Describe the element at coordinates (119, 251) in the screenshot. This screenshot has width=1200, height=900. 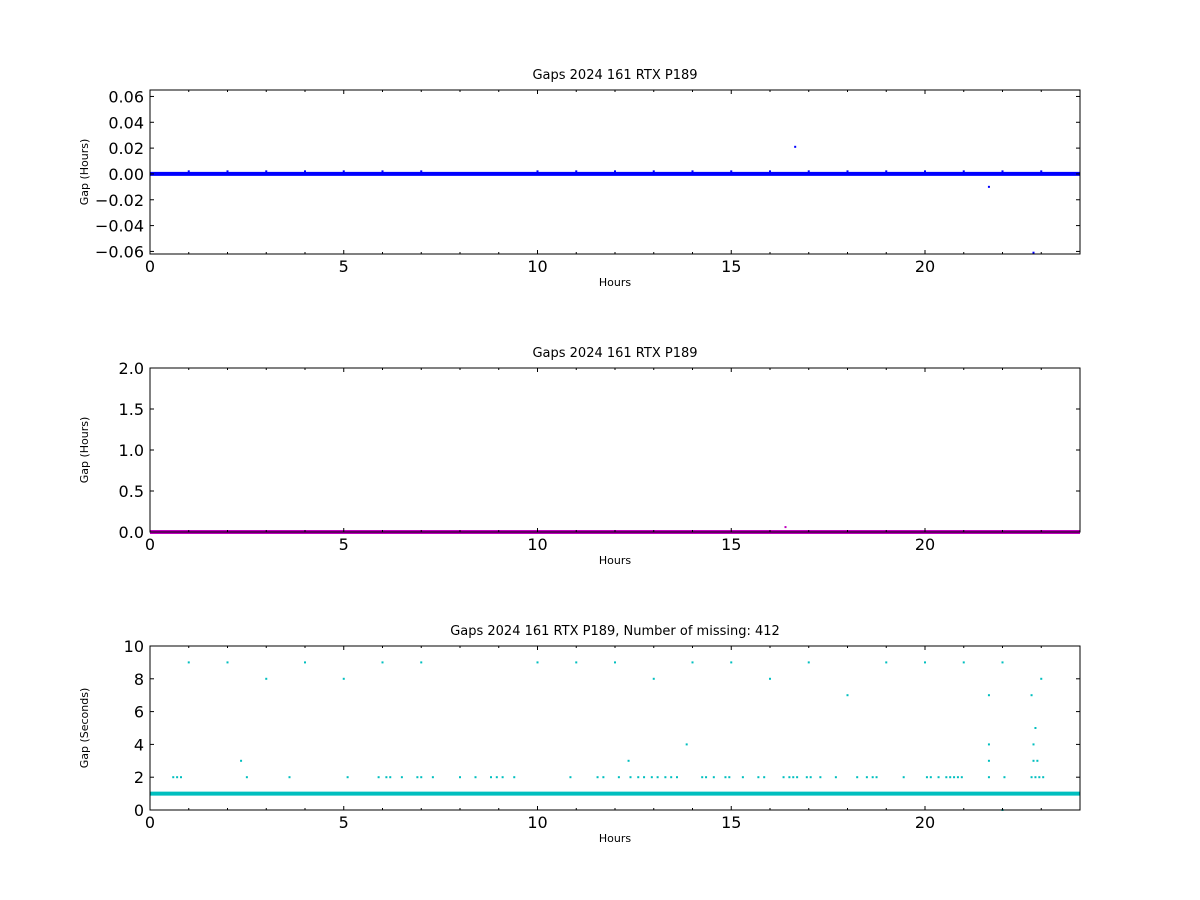
I see `y-tick-label: −0.06` at that location.